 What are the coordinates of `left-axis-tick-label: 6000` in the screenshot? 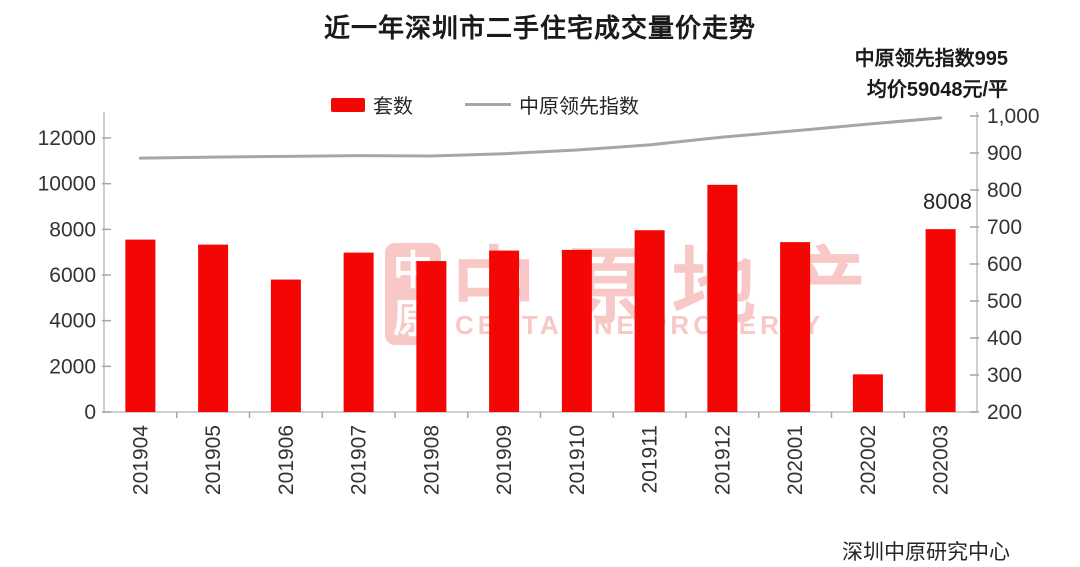 It's located at (72, 275).